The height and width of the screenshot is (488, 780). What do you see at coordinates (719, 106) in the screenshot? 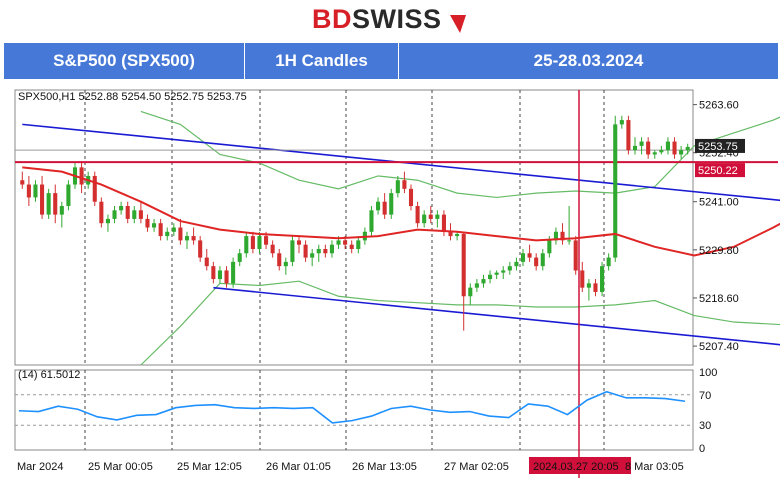
I see `price-tick-label: 5263.60` at bounding box center [719, 106].